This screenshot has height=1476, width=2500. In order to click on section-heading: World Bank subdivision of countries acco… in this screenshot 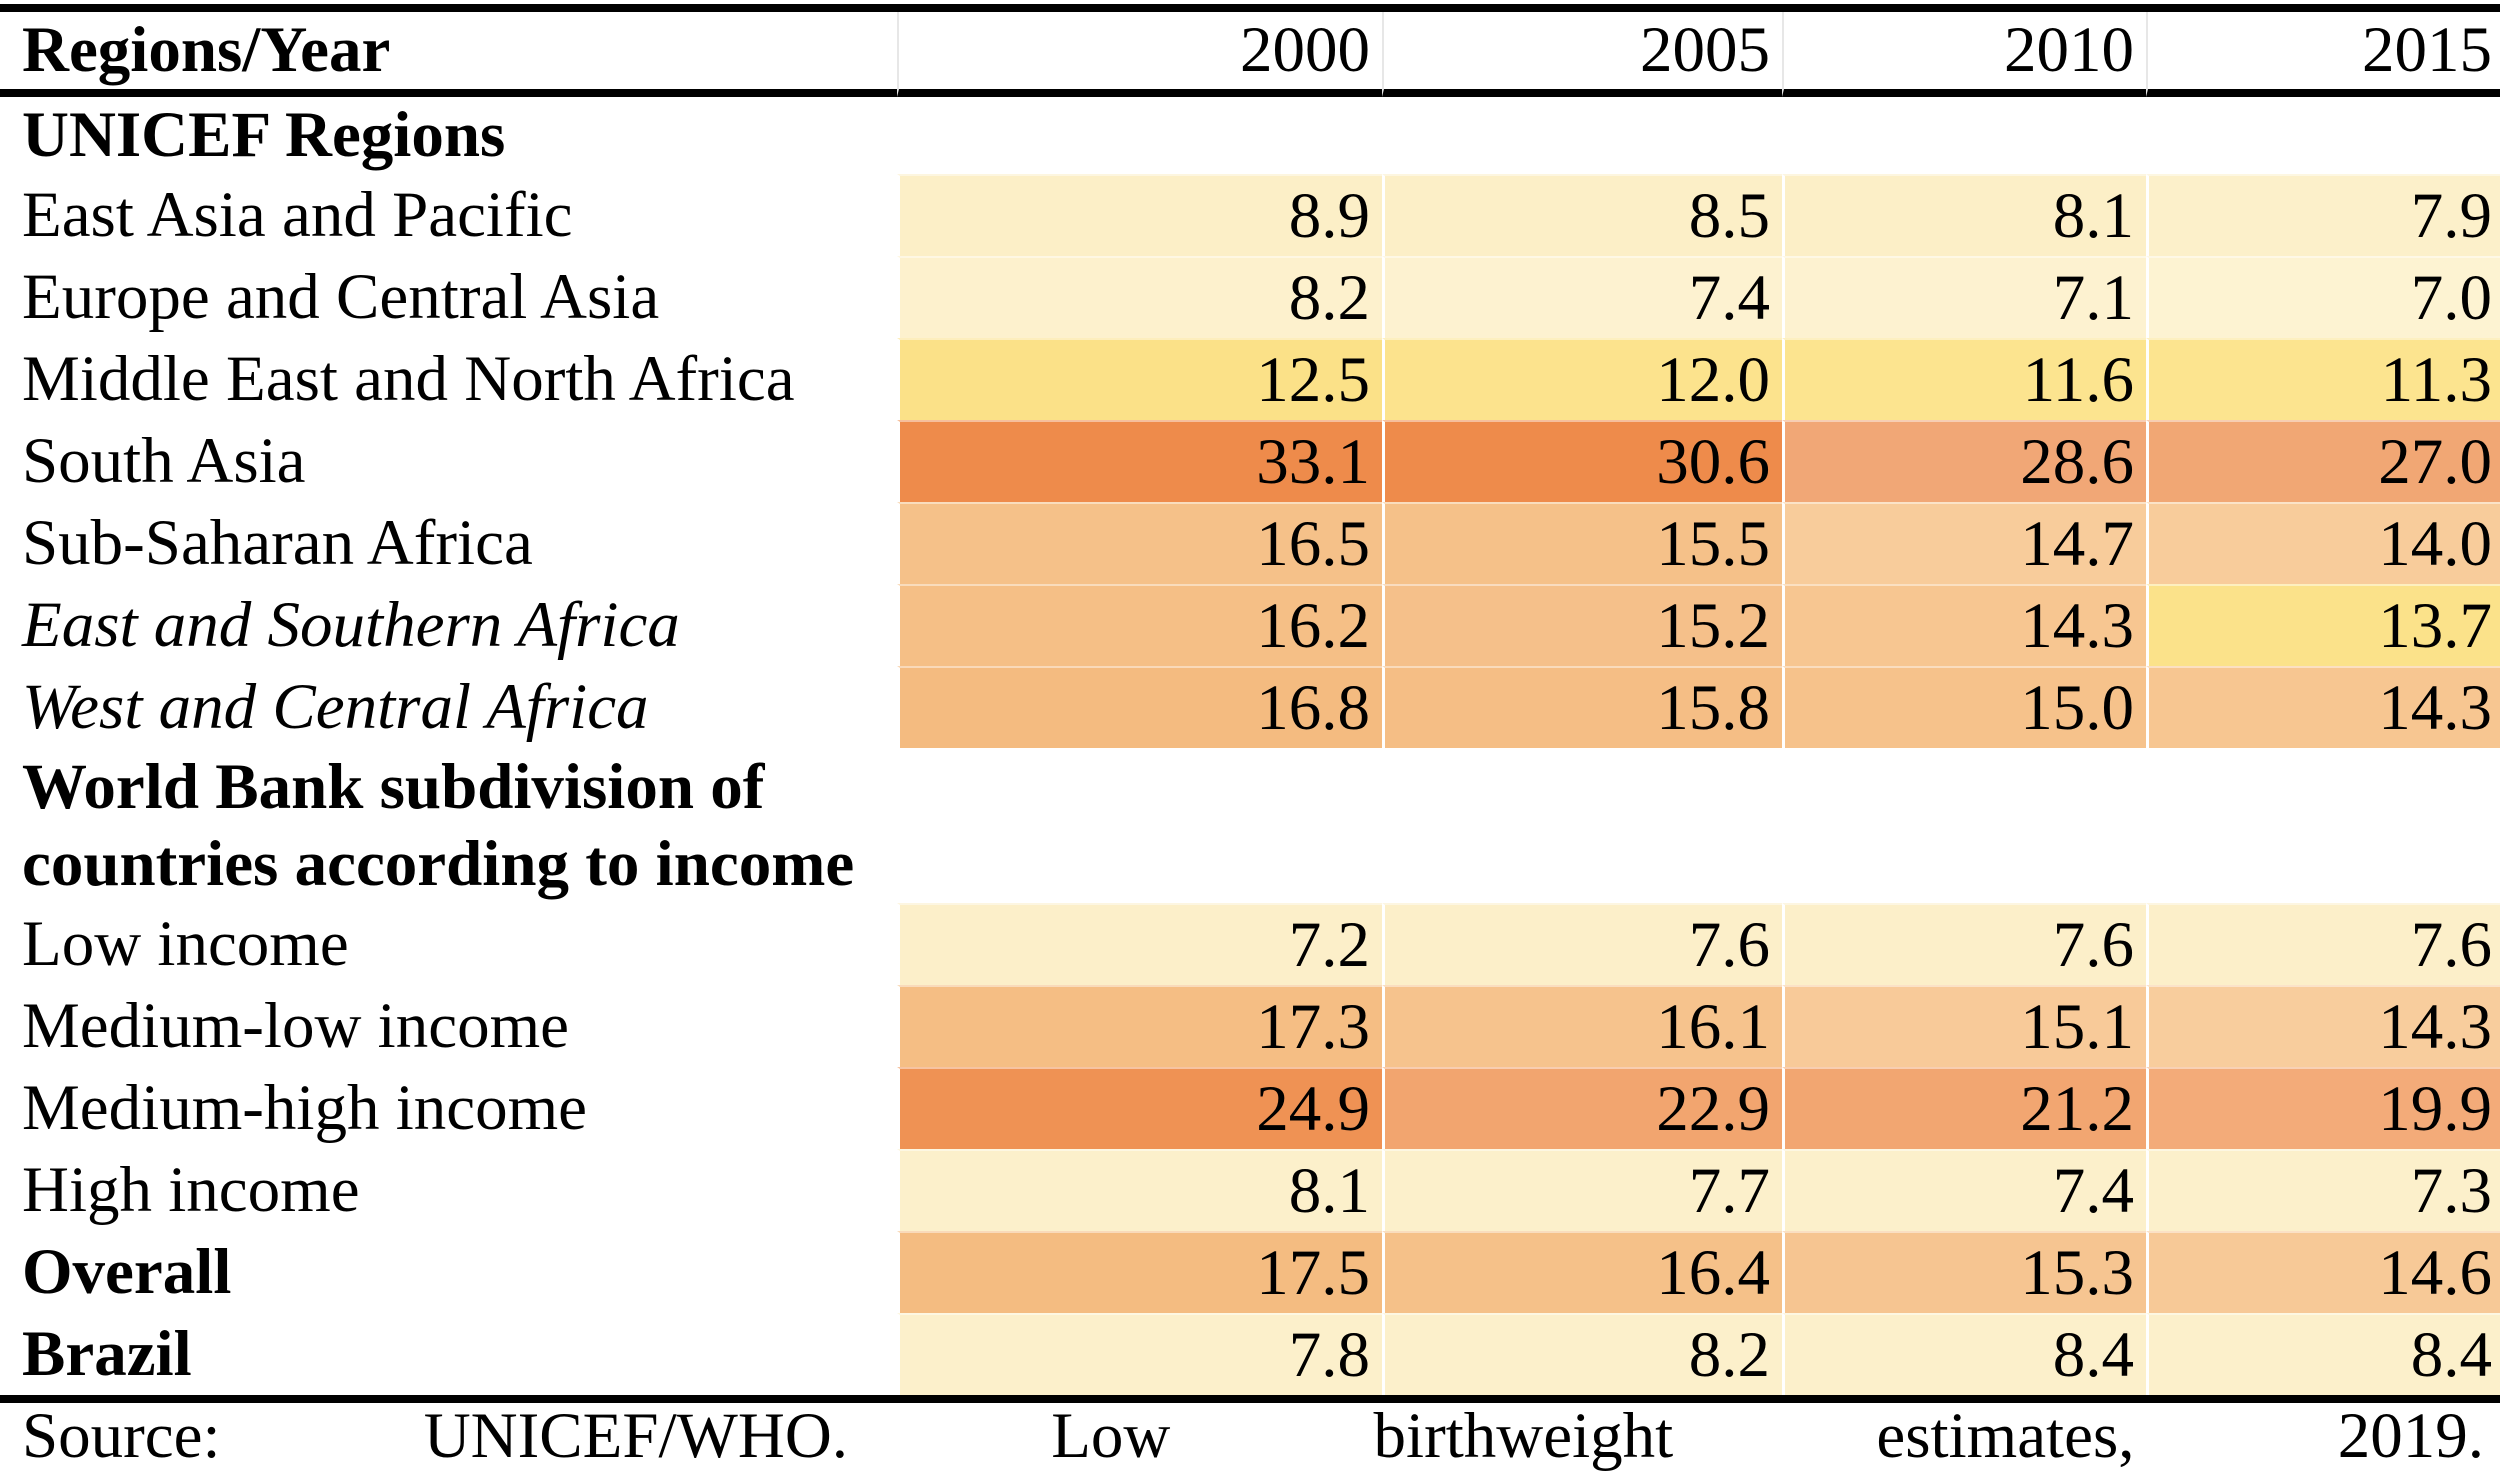, I will do `click(1250, 825)`.